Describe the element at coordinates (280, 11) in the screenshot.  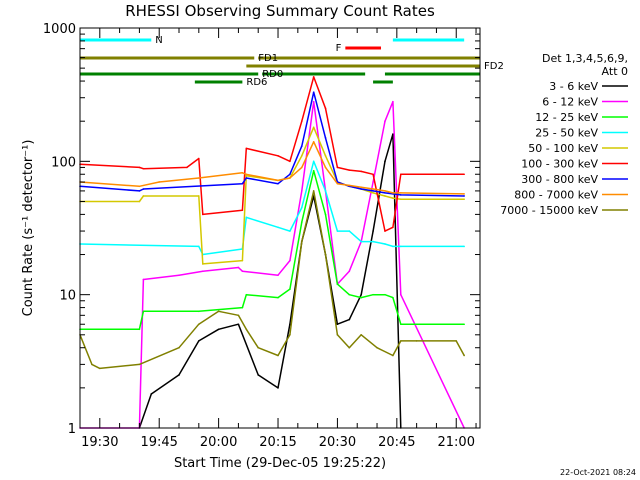
I see `chart-title: RHESSI Observing Summary Count Rates` at that location.